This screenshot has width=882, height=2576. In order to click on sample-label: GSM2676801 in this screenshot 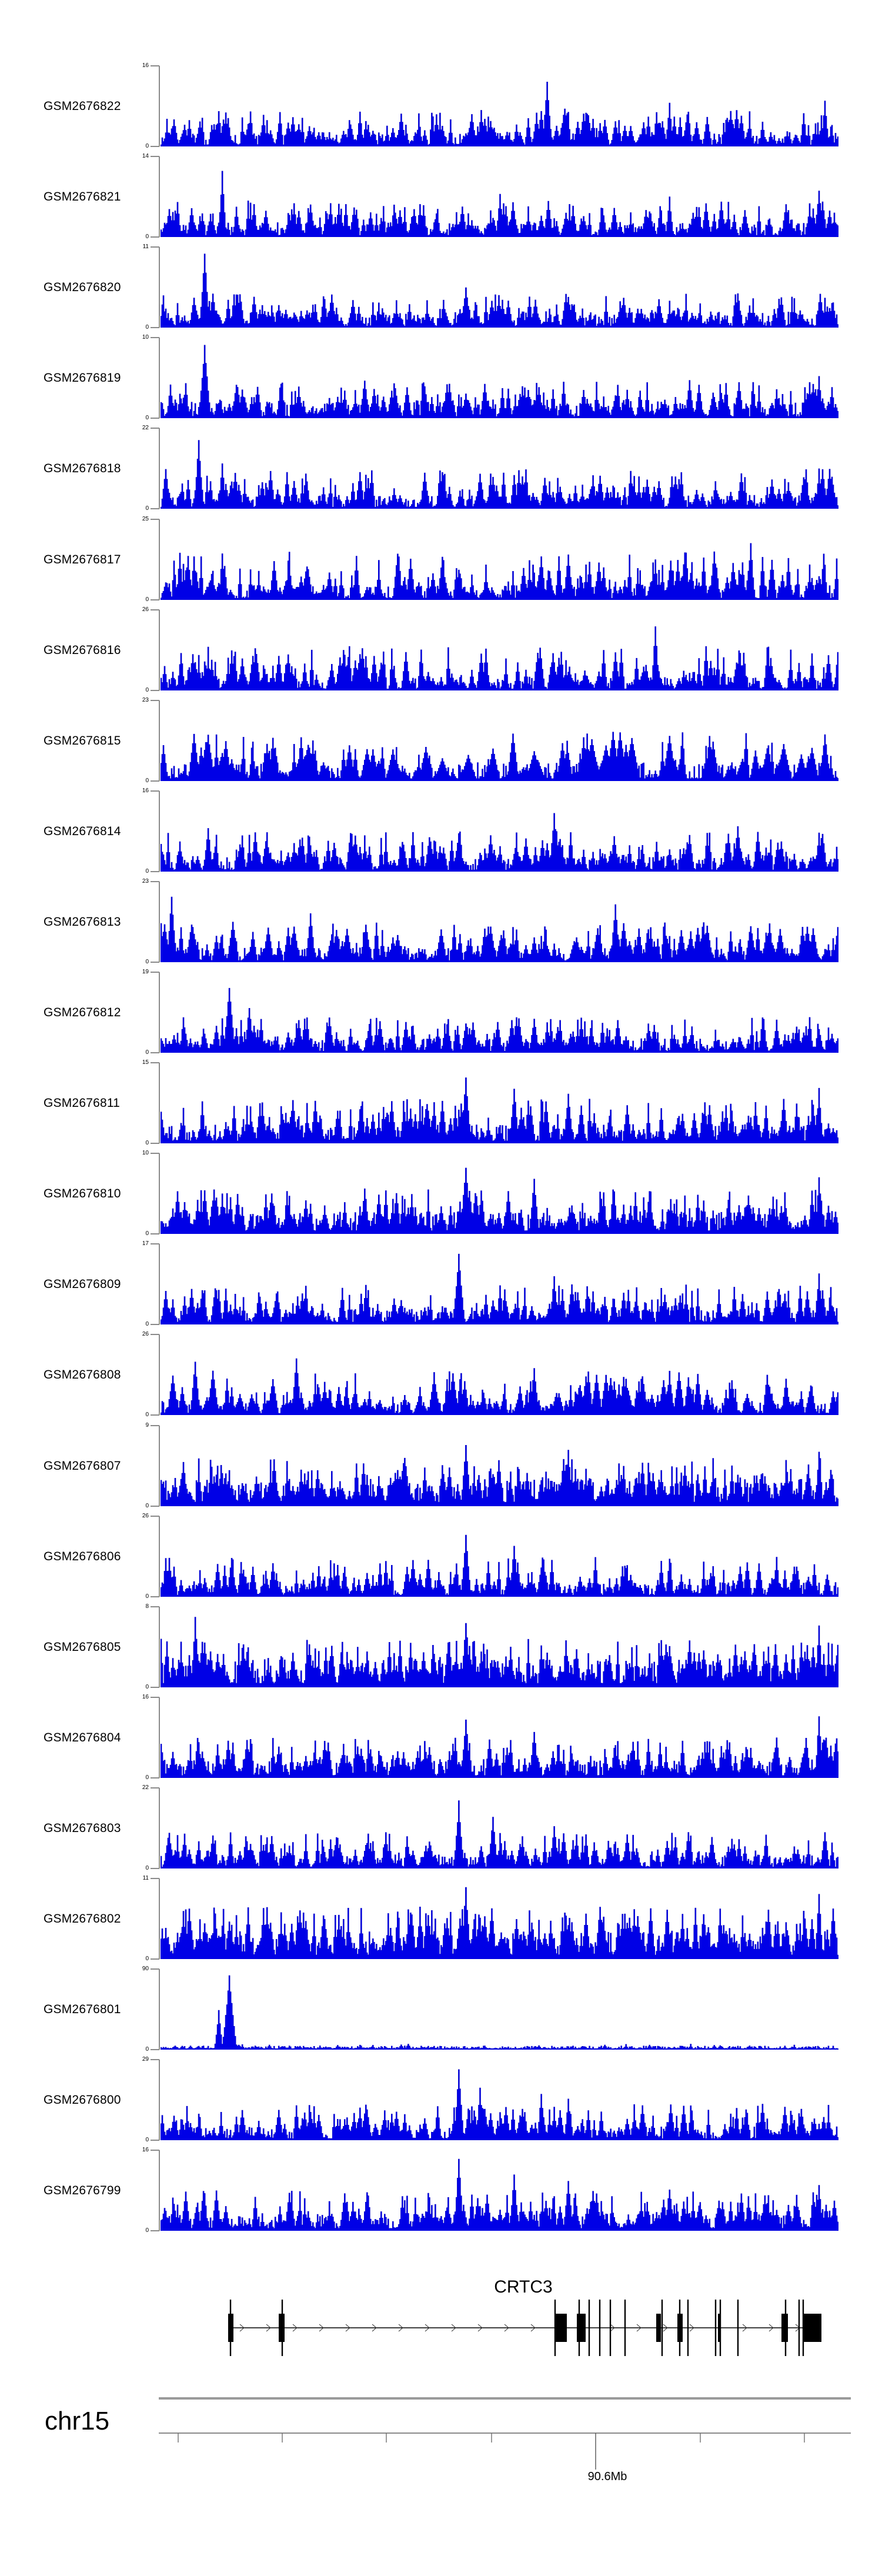, I will do `click(82, 2010)`.